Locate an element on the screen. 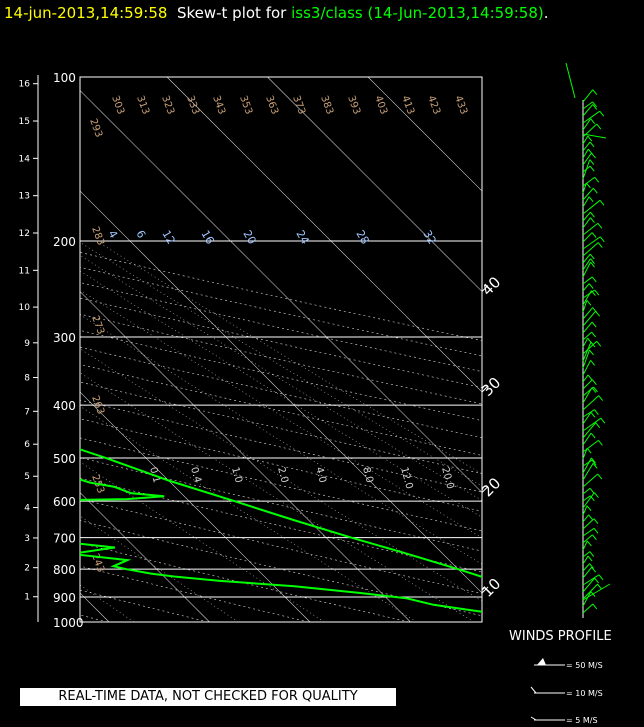 The width and height of the screenshot is (644, 727). height-tick-label: 4 is located at coordinates (27, 508).